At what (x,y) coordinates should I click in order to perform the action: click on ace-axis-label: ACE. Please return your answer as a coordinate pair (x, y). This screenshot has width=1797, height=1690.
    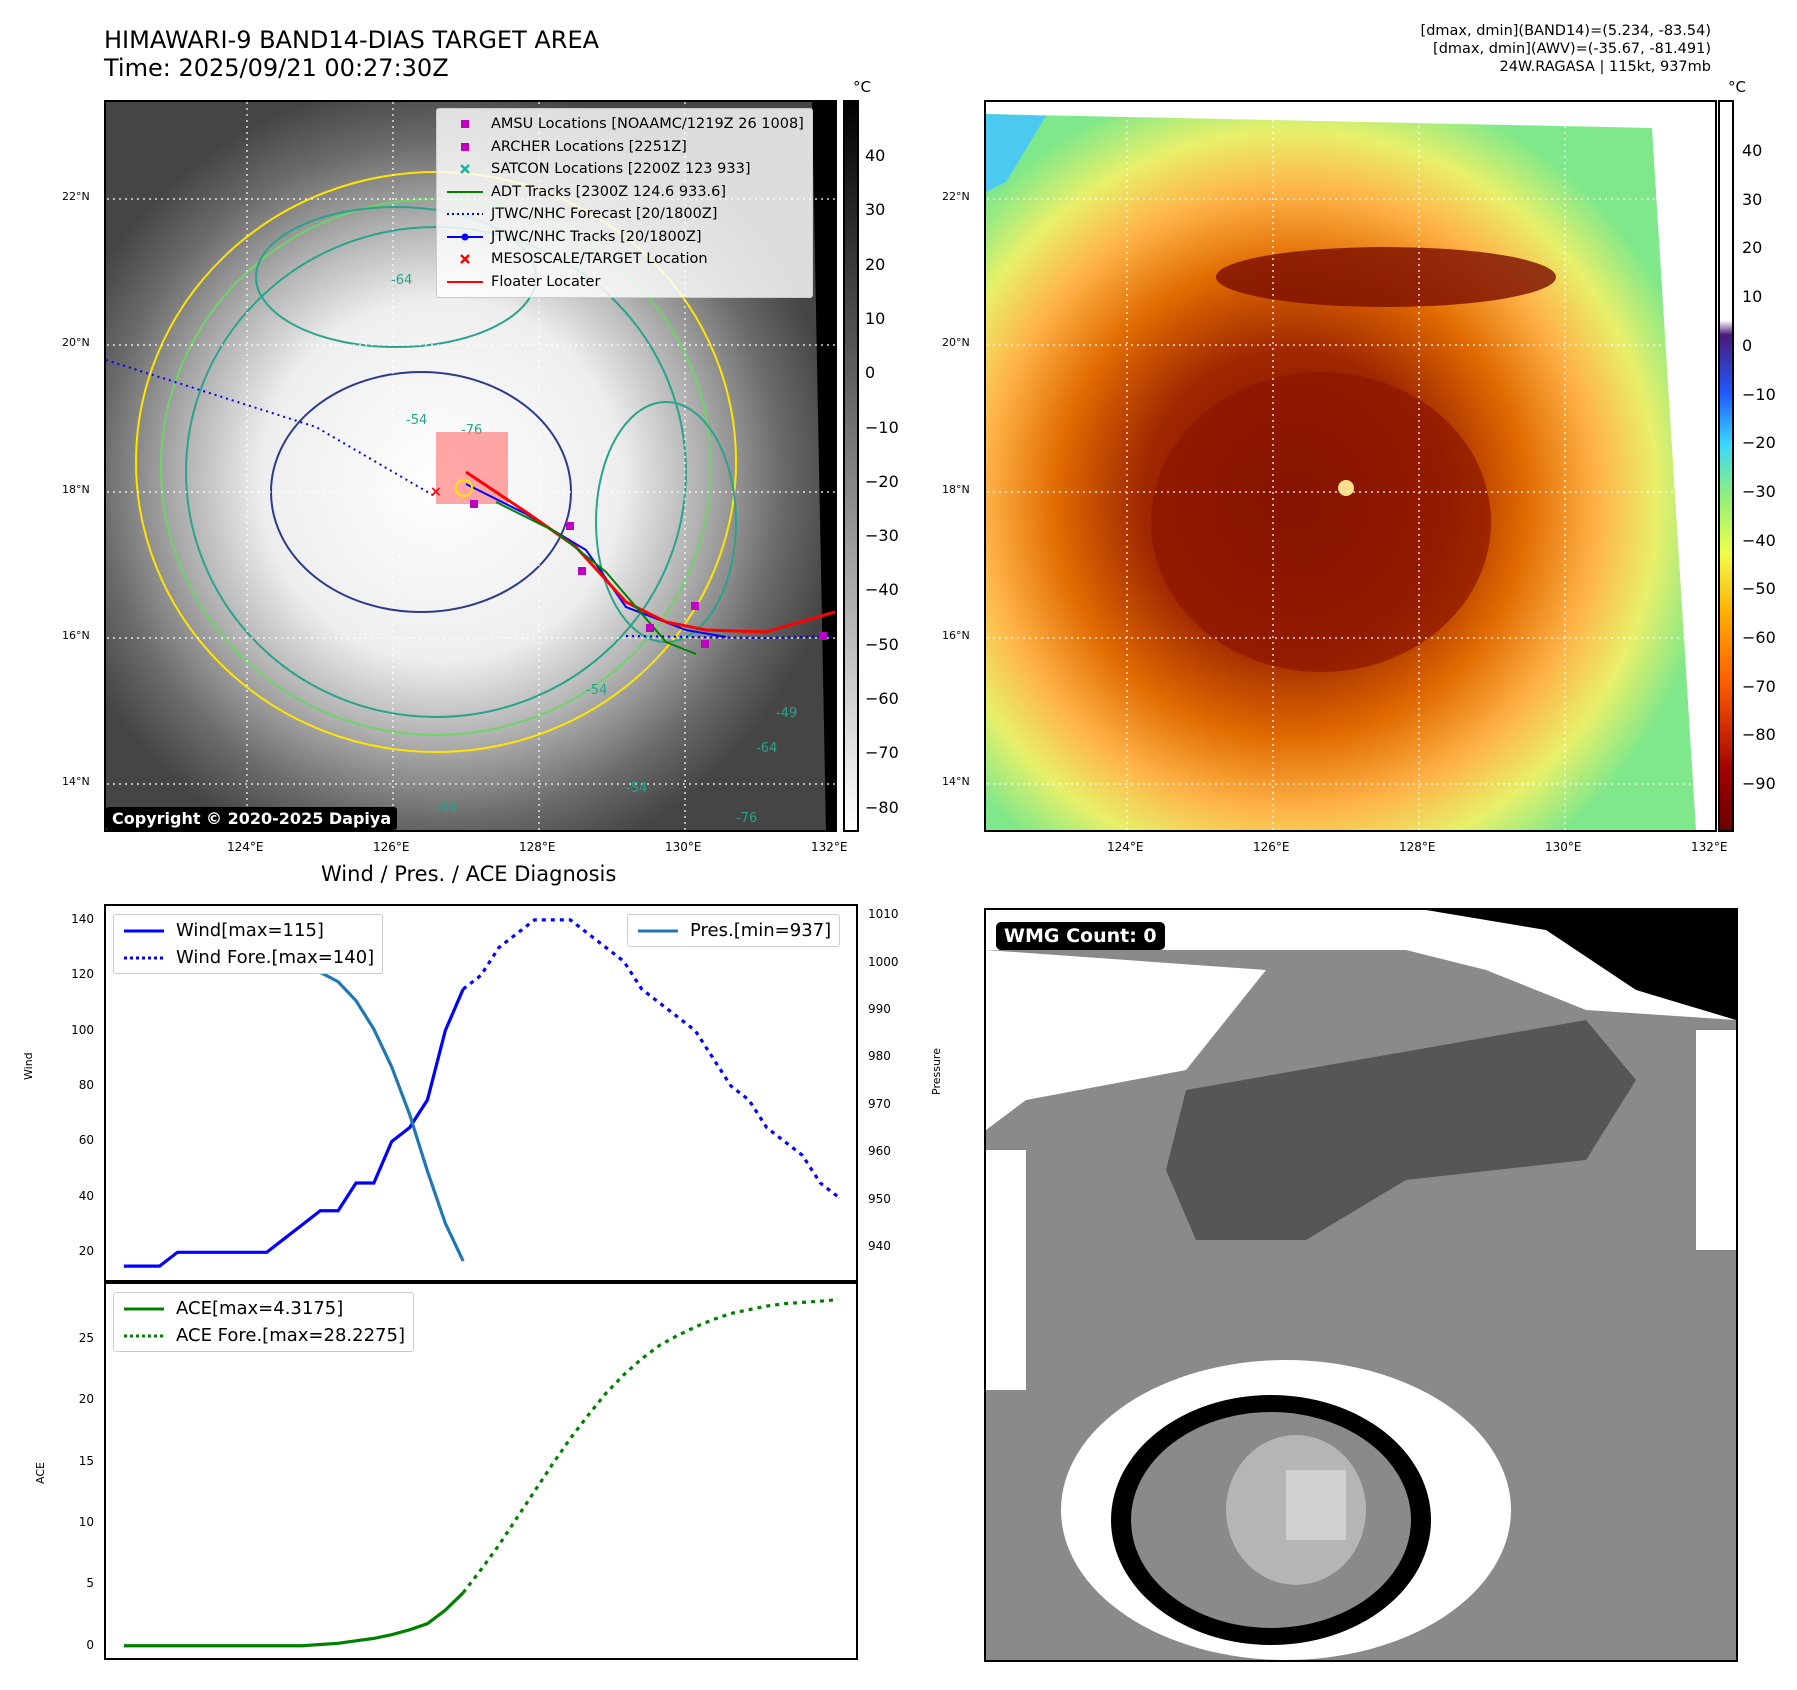
    Looking at the image, I should click on (40, 1473).